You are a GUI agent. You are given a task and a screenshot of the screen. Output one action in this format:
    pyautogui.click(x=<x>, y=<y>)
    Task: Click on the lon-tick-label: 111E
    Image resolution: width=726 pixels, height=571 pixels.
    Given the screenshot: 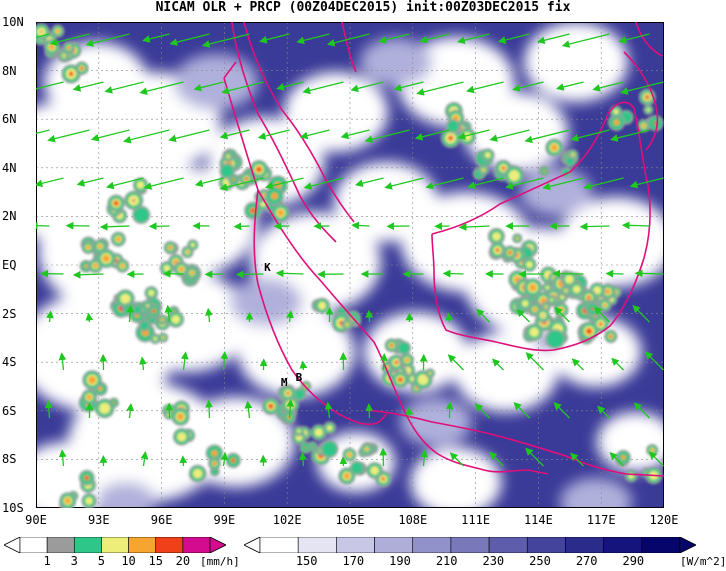 What is the action you would take?
    pyautogui.click(x=476, y=520)
    